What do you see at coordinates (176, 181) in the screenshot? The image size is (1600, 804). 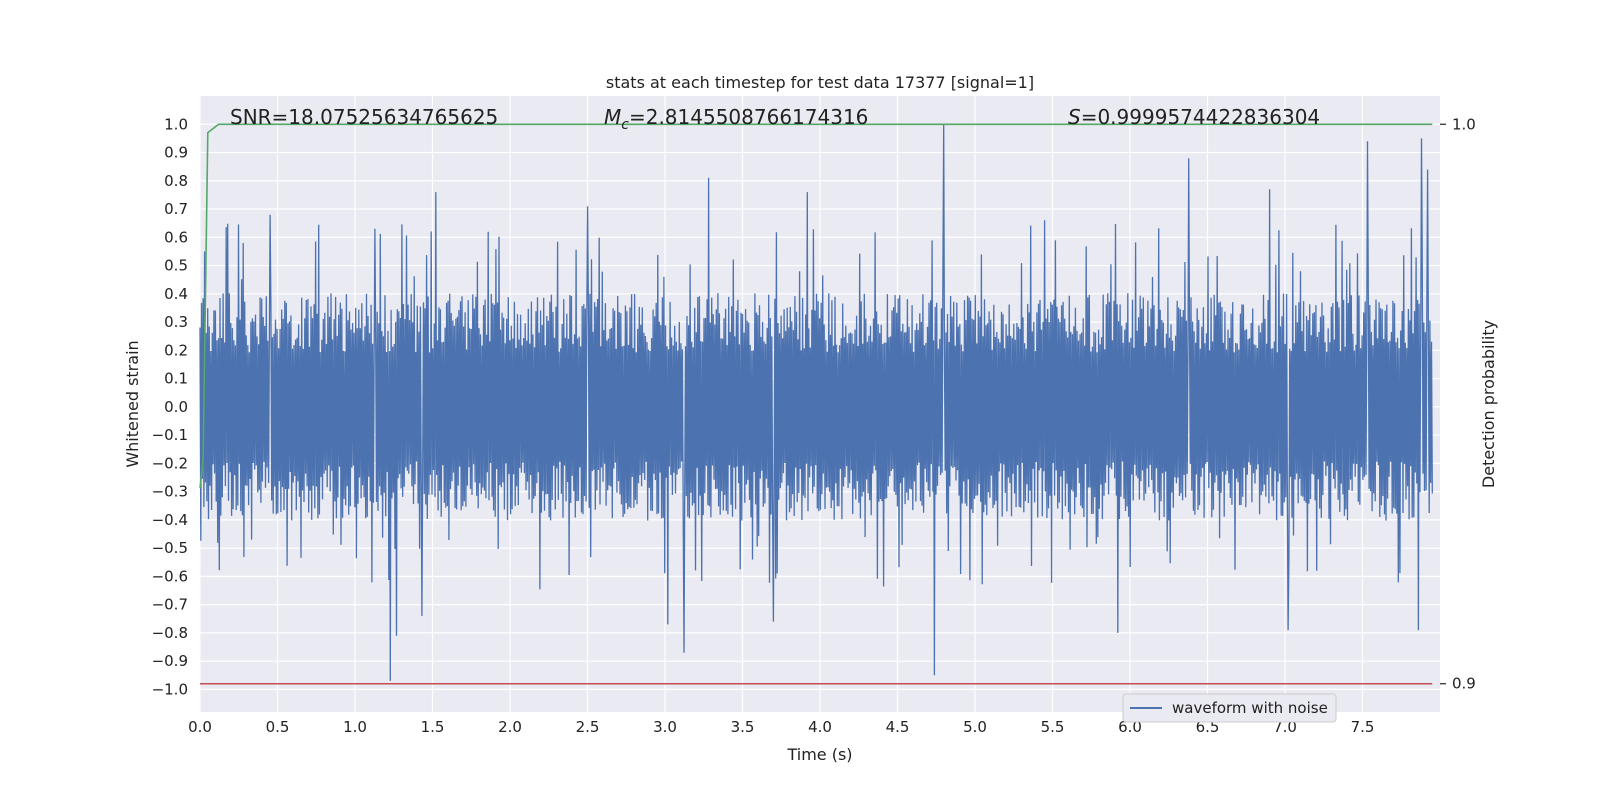 I see `y-tick-label: 0.8` at bounding box center [176, 181].